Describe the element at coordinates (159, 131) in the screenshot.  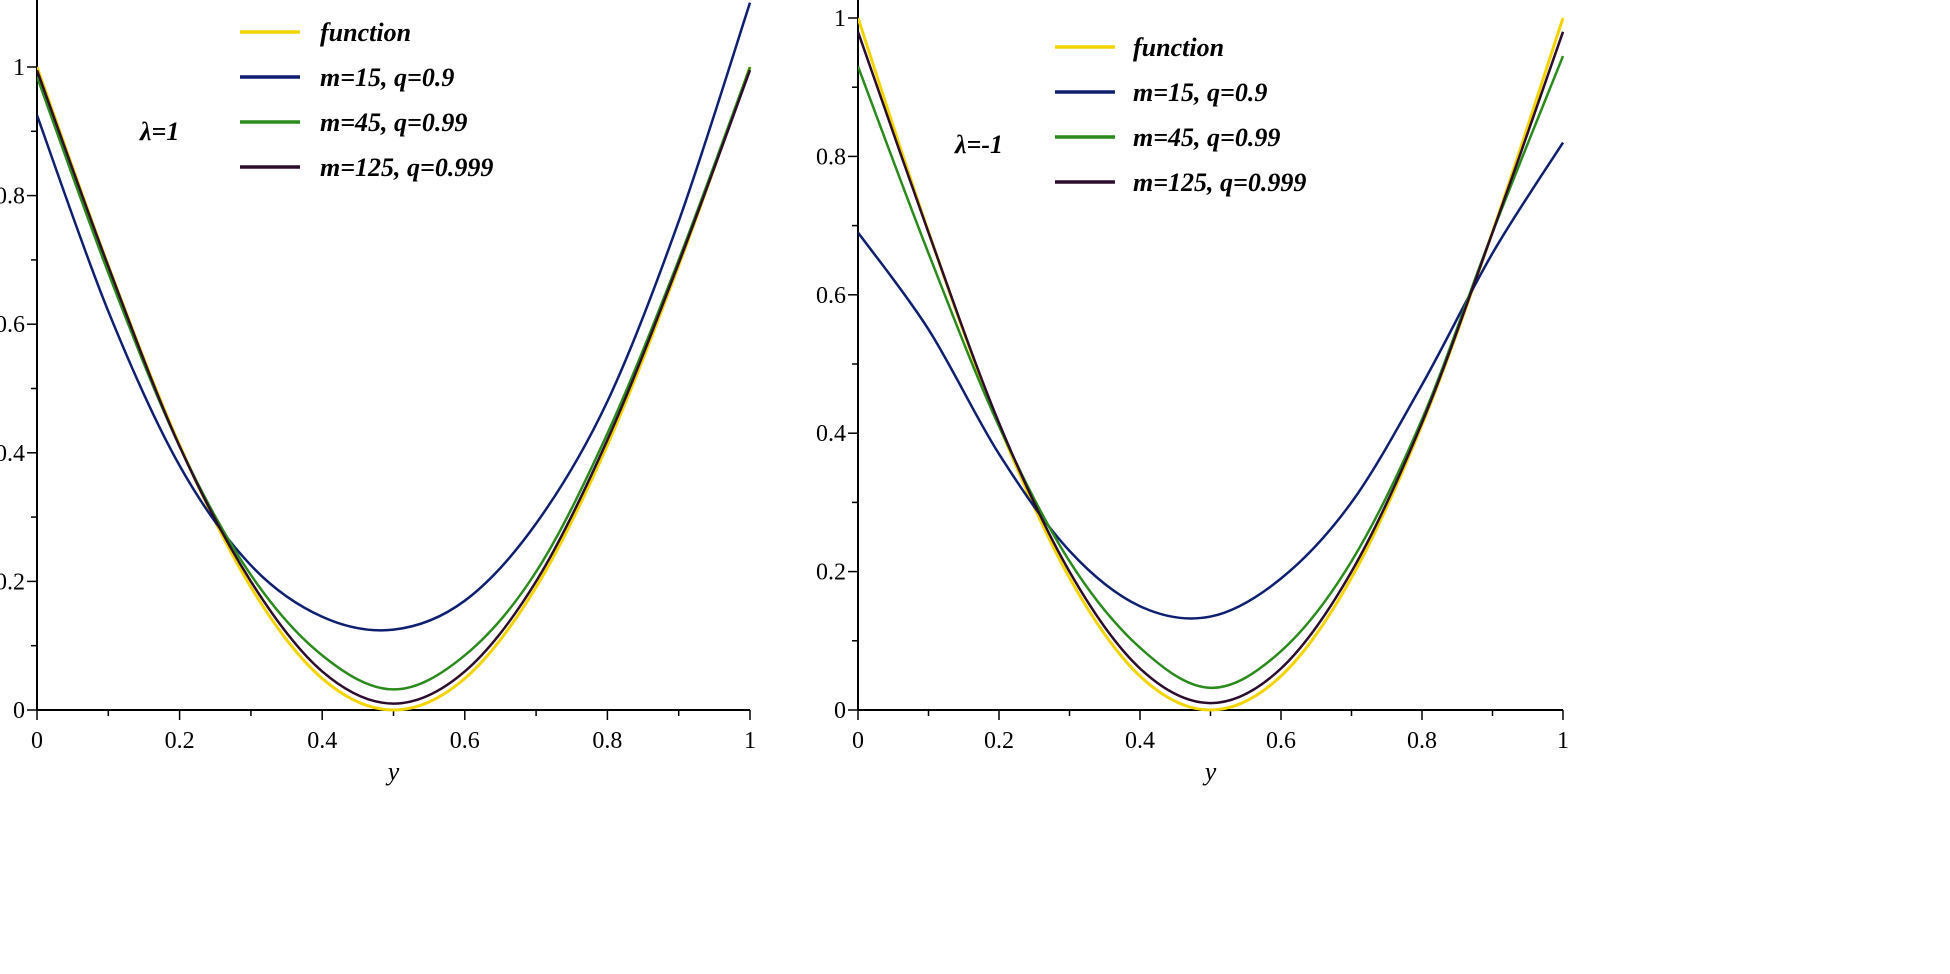
I see `lambda-annotation: λ=1` at that location.